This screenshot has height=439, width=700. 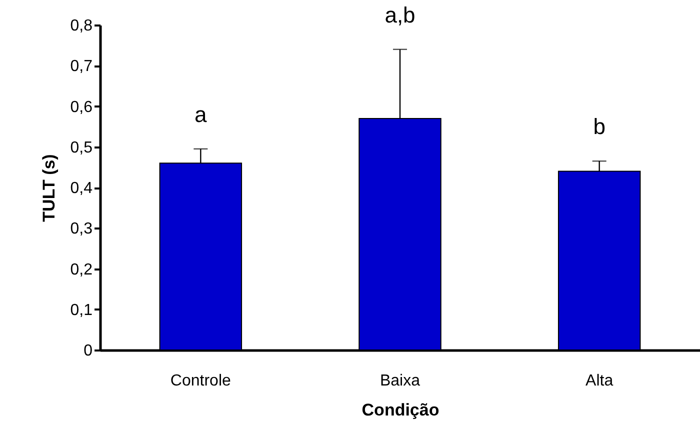 What do you see at coordinates (81, 147) in the screenshot?
I see `y-tick-label: 0,5` at bounding box center [81, 147].